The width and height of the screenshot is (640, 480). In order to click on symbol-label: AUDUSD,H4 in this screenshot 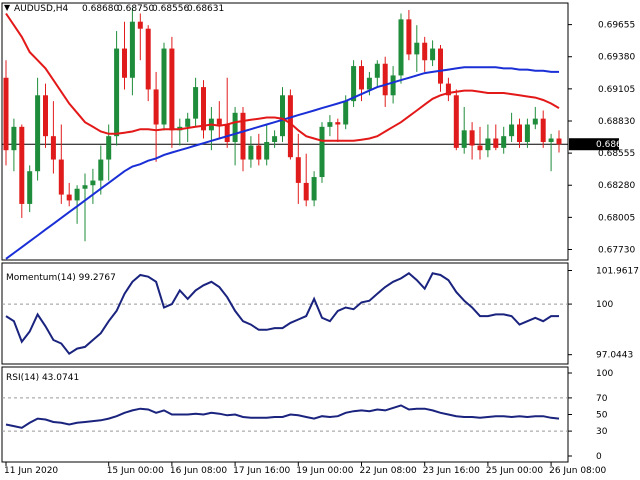, I will do `click(41, 9)`.